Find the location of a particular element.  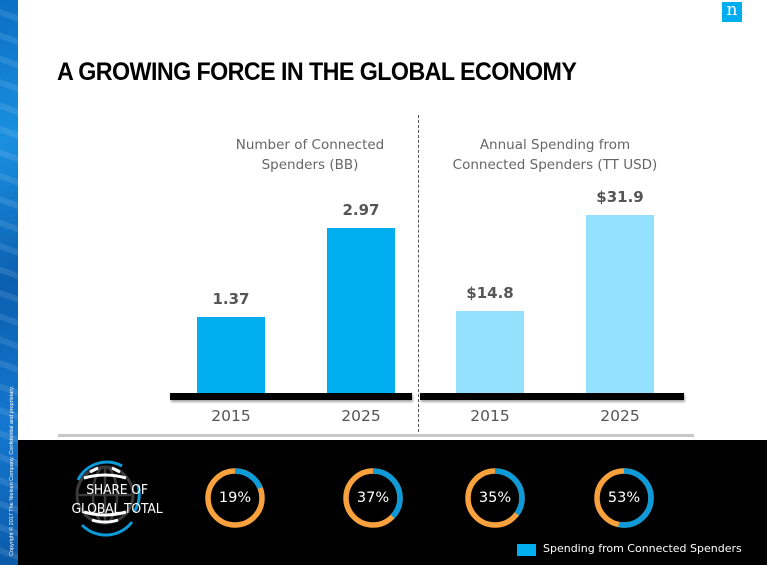

chart-left-title-line1: Number of Connected is located at coordinates (310, 145).